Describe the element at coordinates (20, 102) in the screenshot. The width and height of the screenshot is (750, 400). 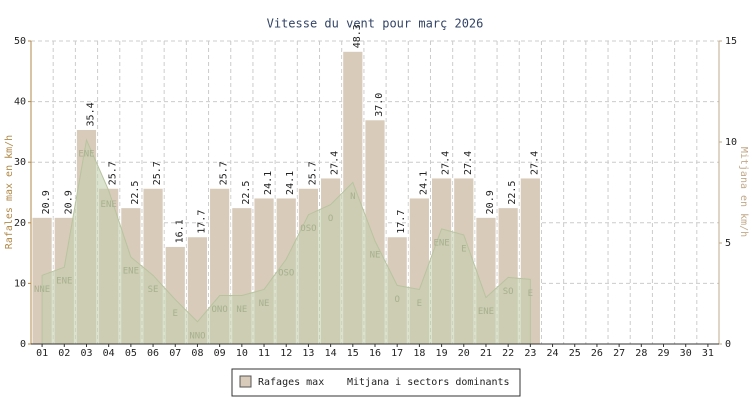
I see `y-tick-label: 40` at that location.